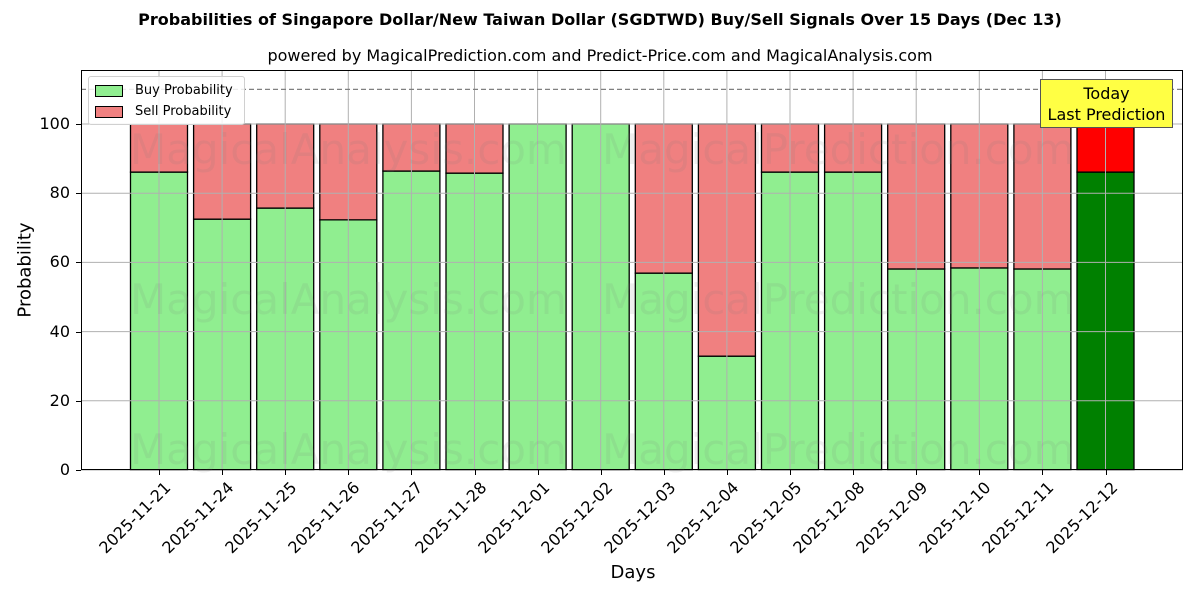 Image resolution: width=1200 pixels, height=600 pixels. What do you see at coordinates (59, 193) in the screenshot?
I see `y-tick-label: 80` at bounding box center [59, 193].